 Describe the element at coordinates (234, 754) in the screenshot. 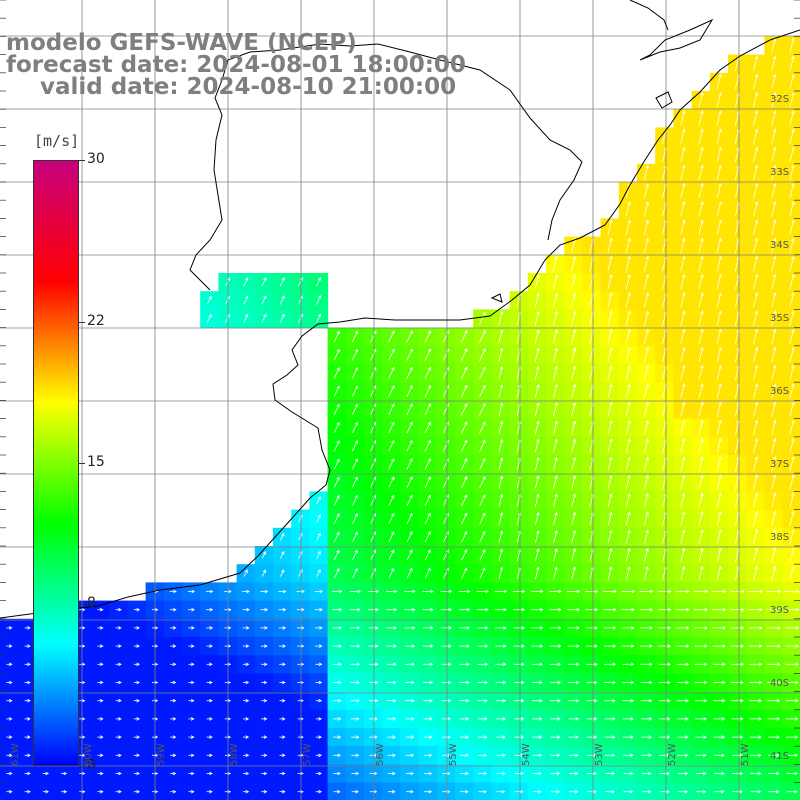

I see `longitude-label: 58W` at that location.